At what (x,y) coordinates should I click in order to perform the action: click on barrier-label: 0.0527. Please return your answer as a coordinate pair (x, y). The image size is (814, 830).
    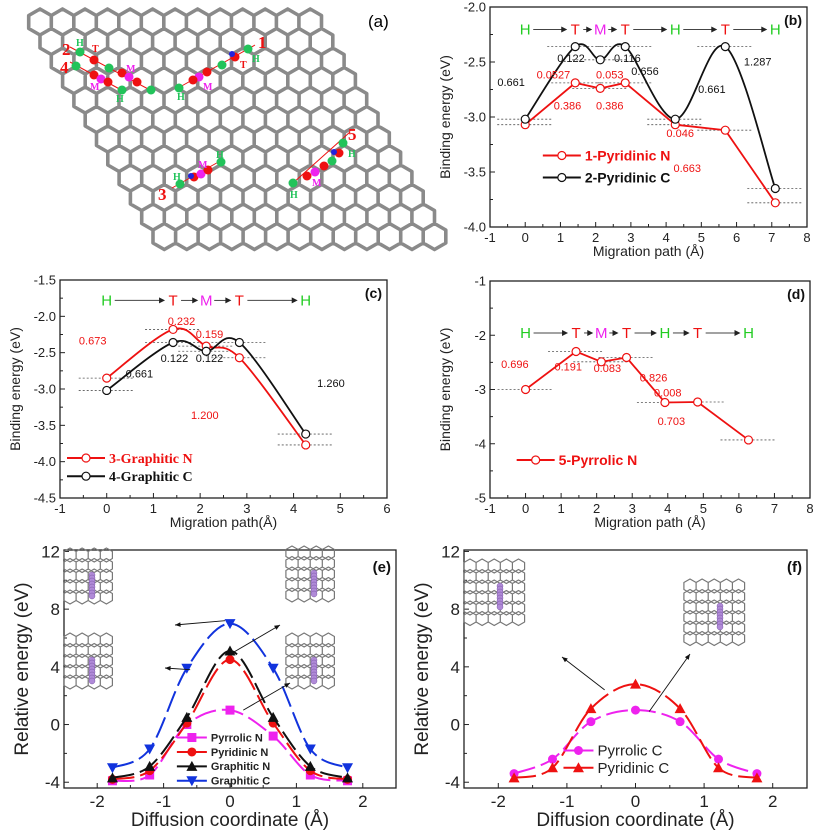
    Looking at the image, I should click on (554, 76).